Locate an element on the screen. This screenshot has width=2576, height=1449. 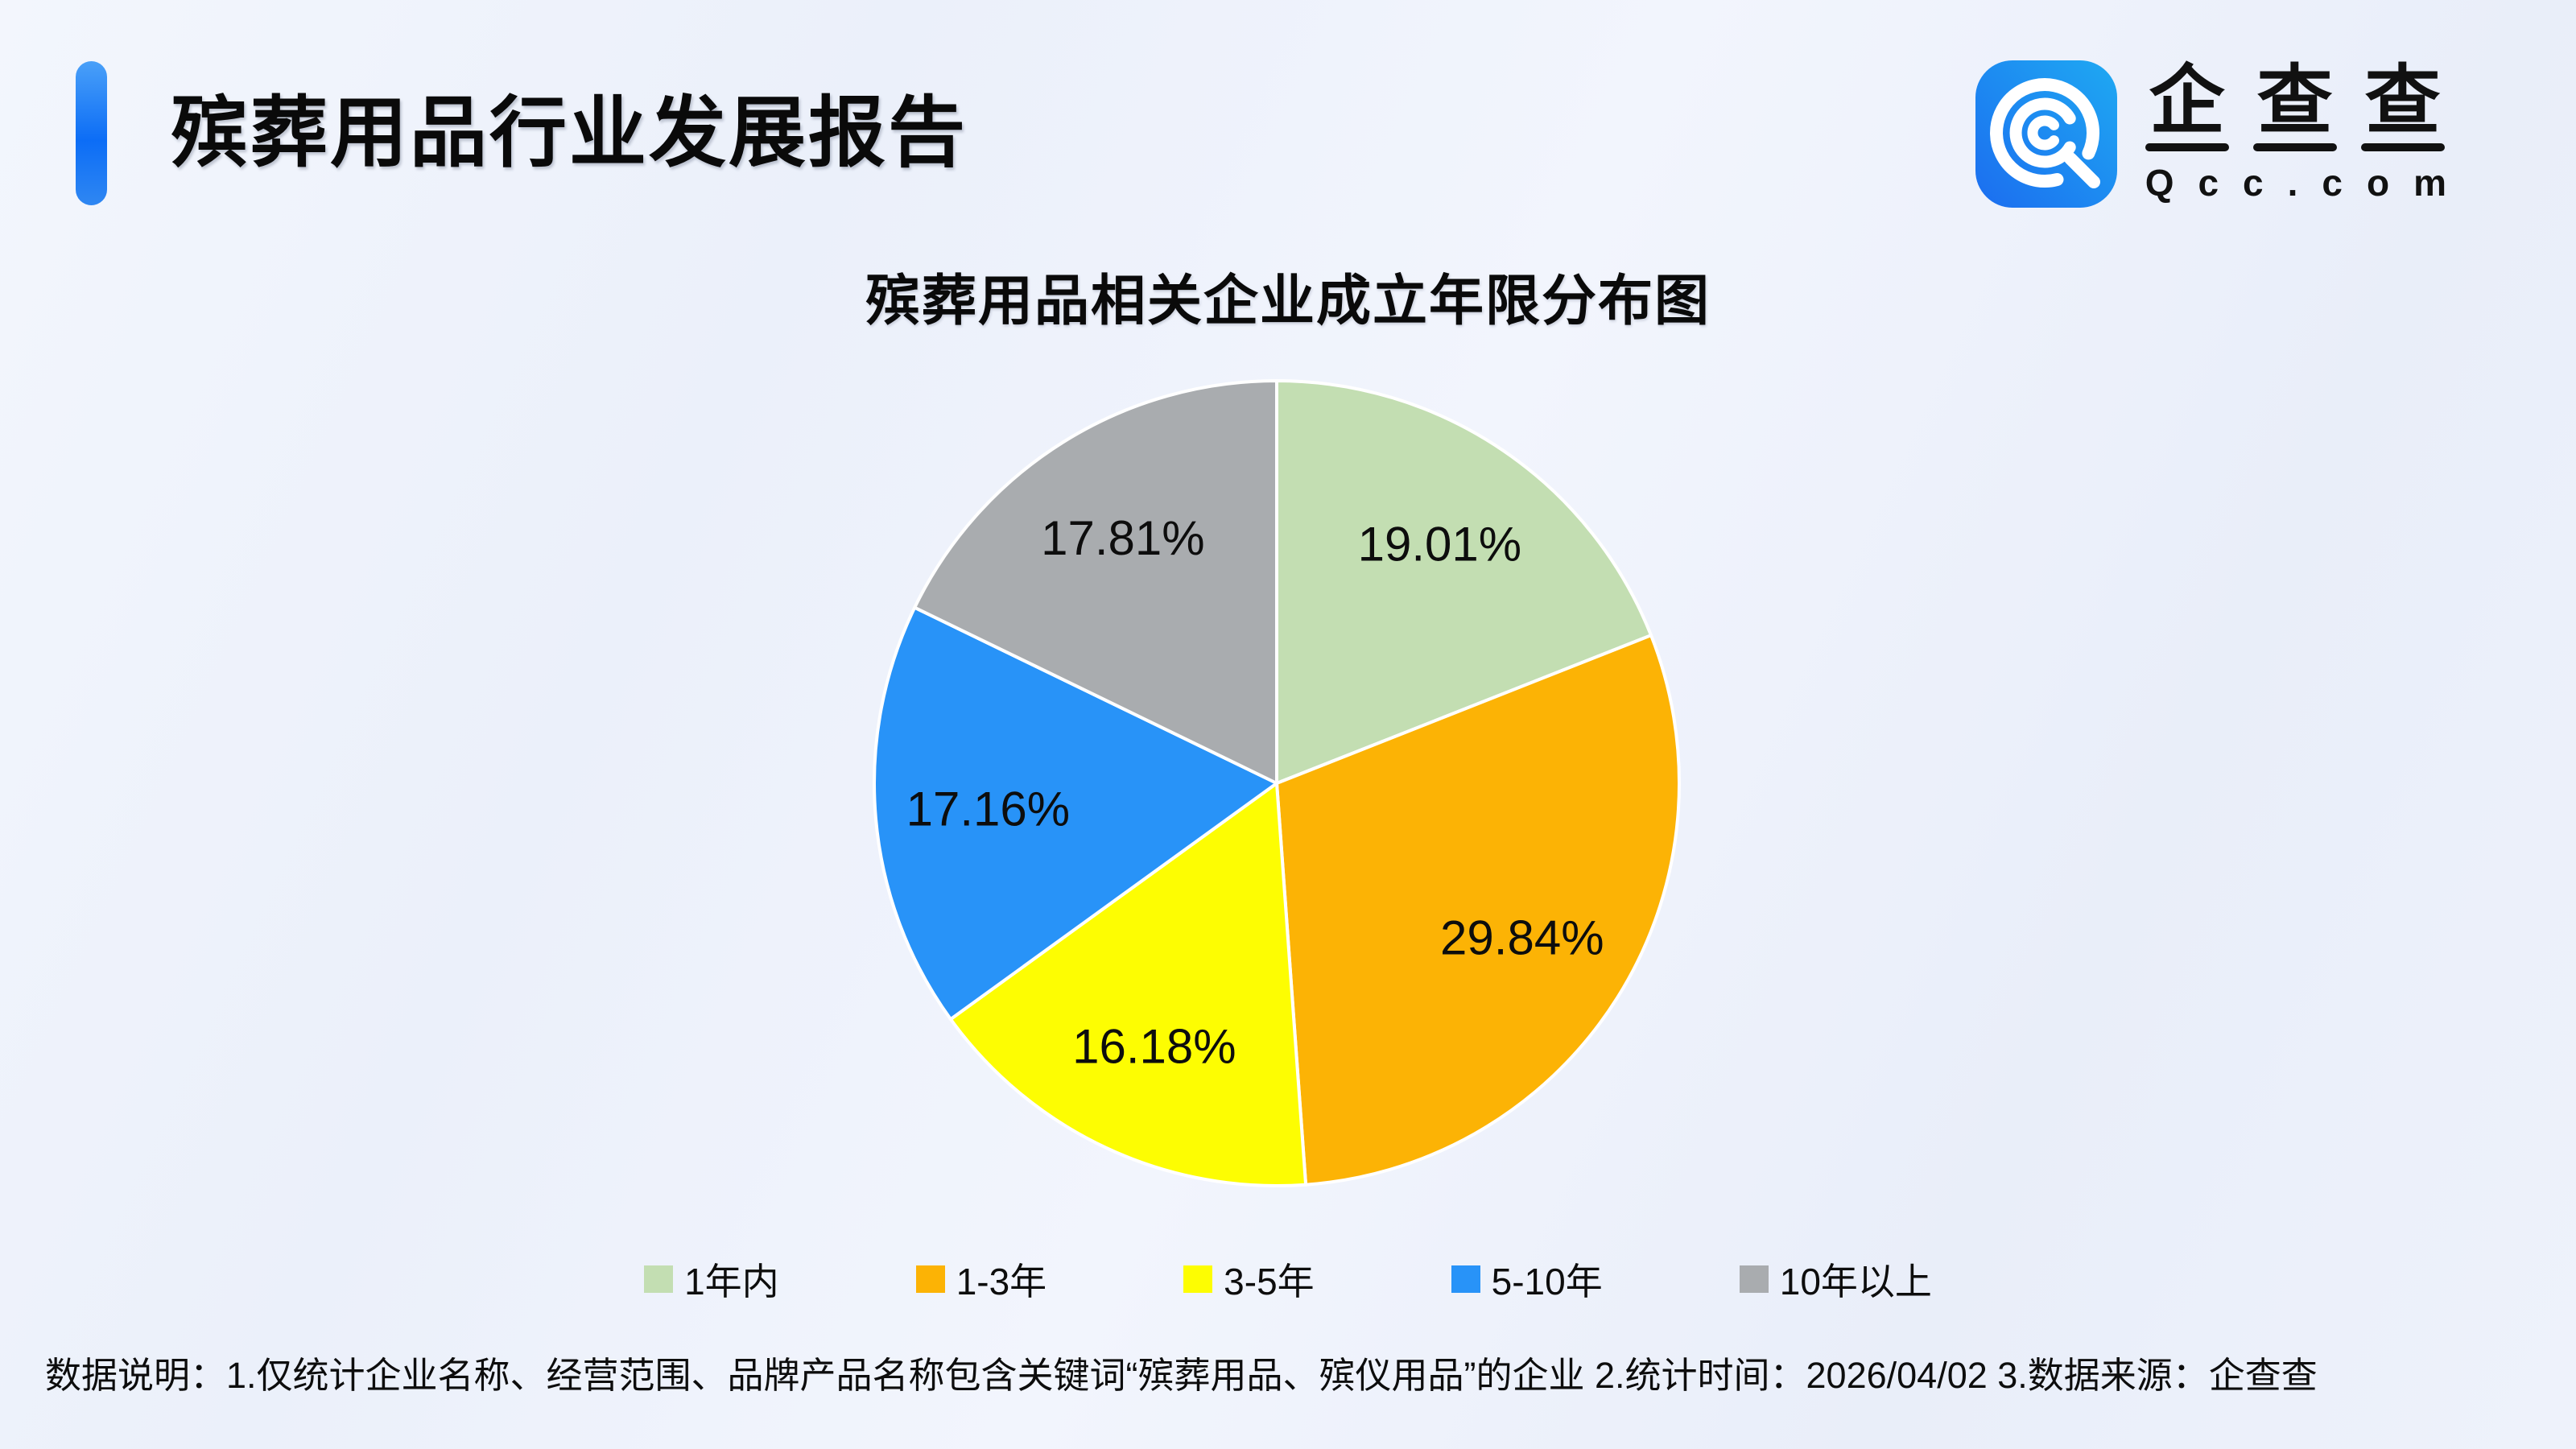
pie-slice-label: 17.16% is located at coordinates (988, 809).